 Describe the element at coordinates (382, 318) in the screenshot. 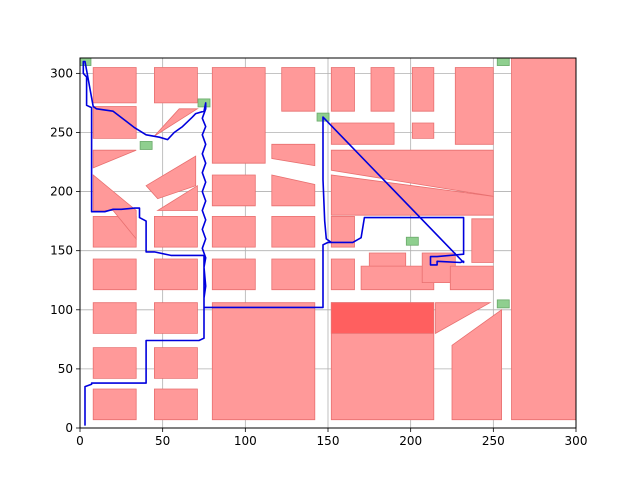

I see `highlighted-obstacle` at that location.